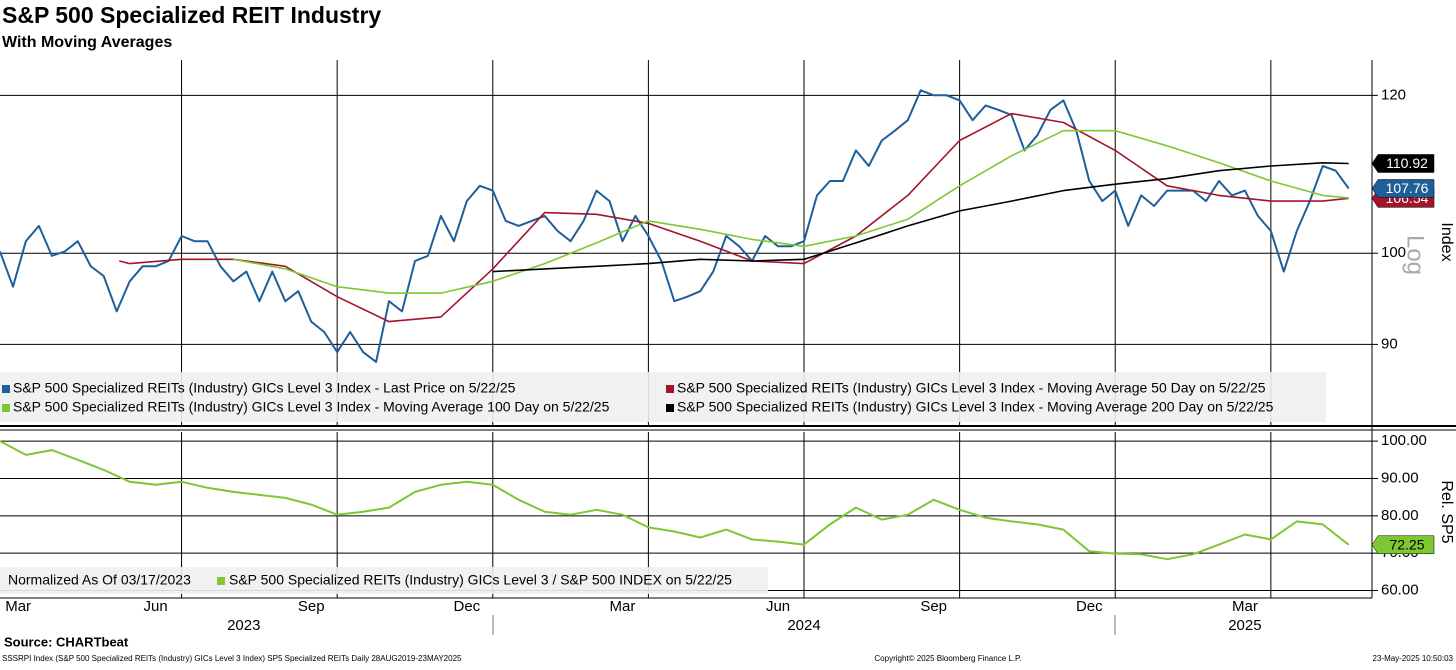 This screenshot has width=1456, height=670. What do you see at coordinates (1407, 188) in the screenshot?
I see `end-label: 107.76` at bounding box center [1407, 188].